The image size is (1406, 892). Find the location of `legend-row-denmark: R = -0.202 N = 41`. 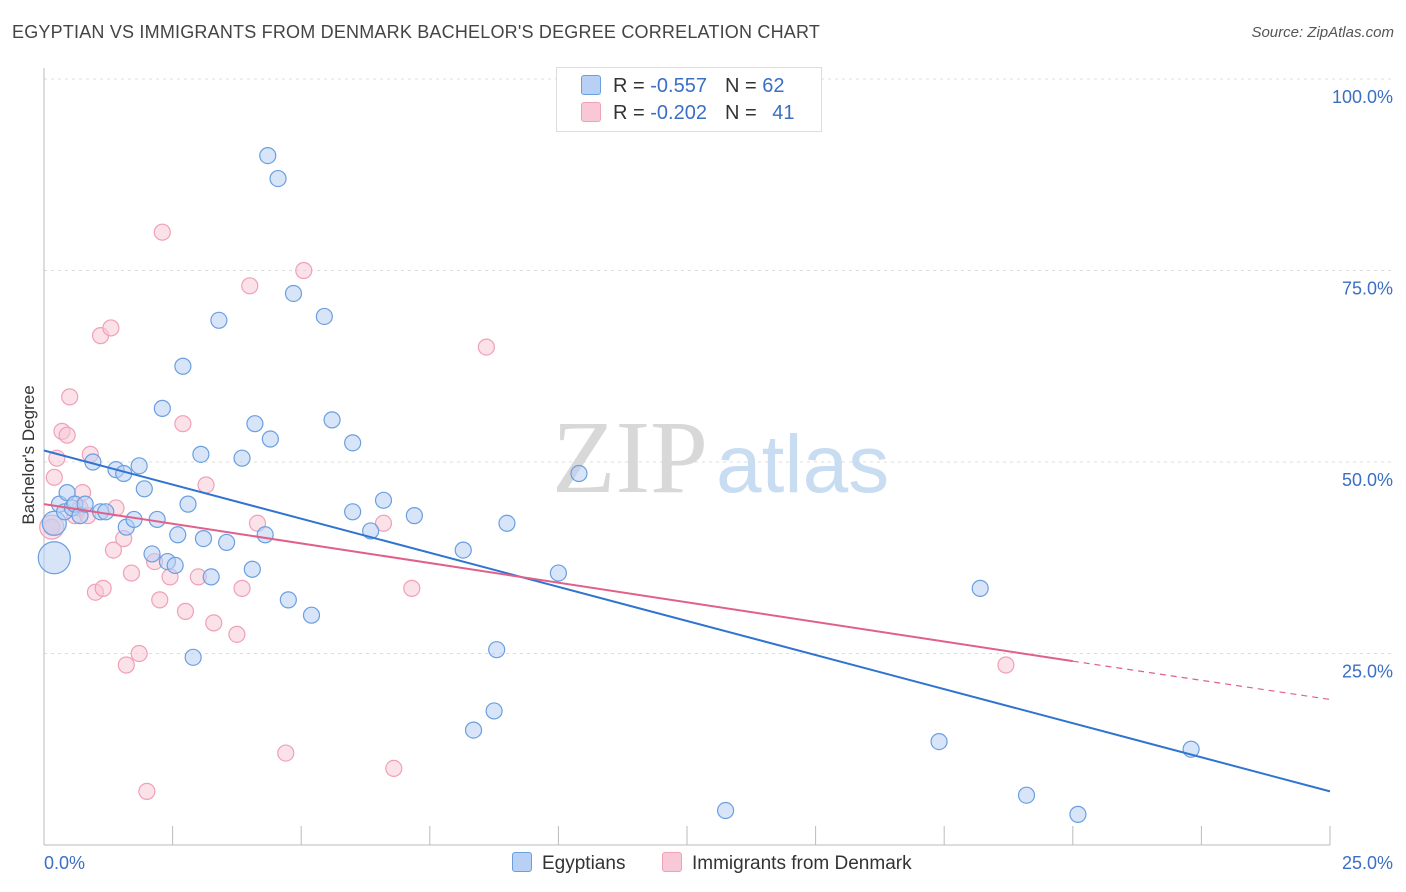

legend-row-denmark: R = -0.202 N = 41 is located at coordinates (687, 115).